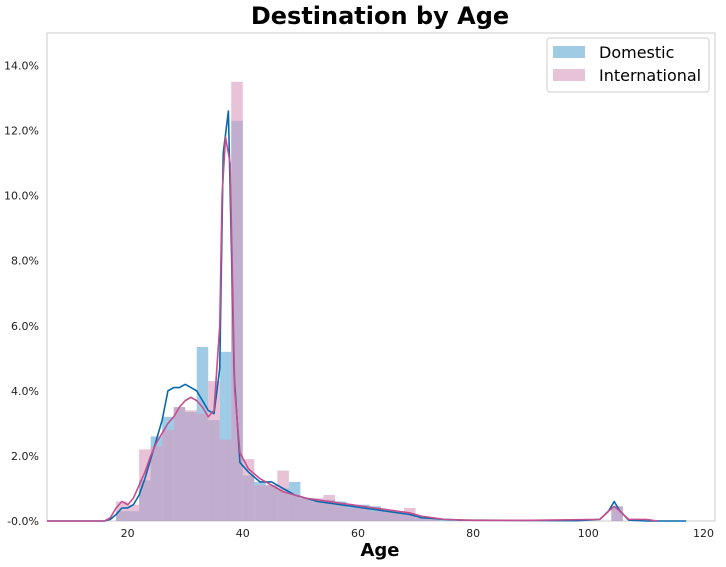 This screenshot has height=567, width=726. Describe the element at coordinates (569, 75) in the screenshot. I see `legend-swatch-international` at that location.